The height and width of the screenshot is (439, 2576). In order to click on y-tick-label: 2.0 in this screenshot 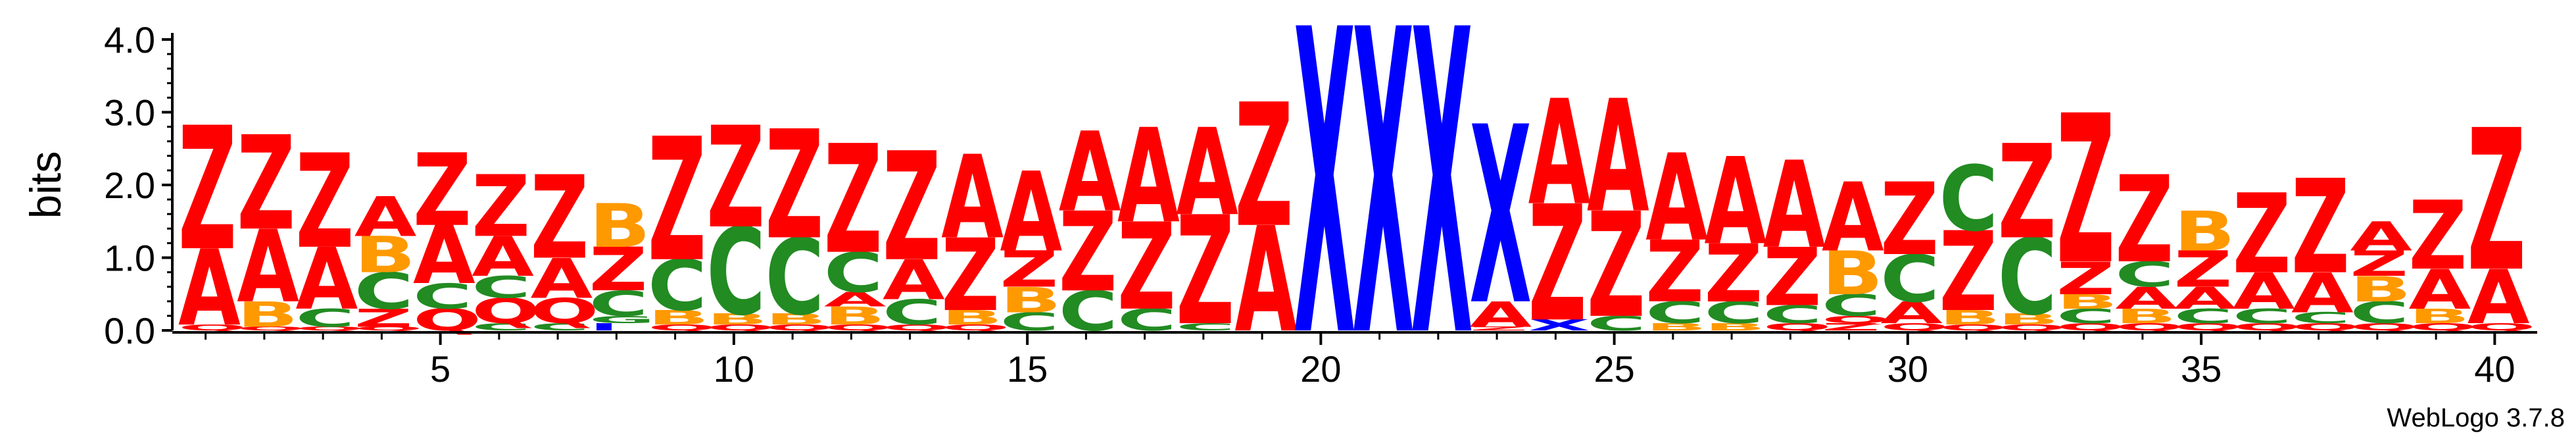, I will do `click(129, 185)`.